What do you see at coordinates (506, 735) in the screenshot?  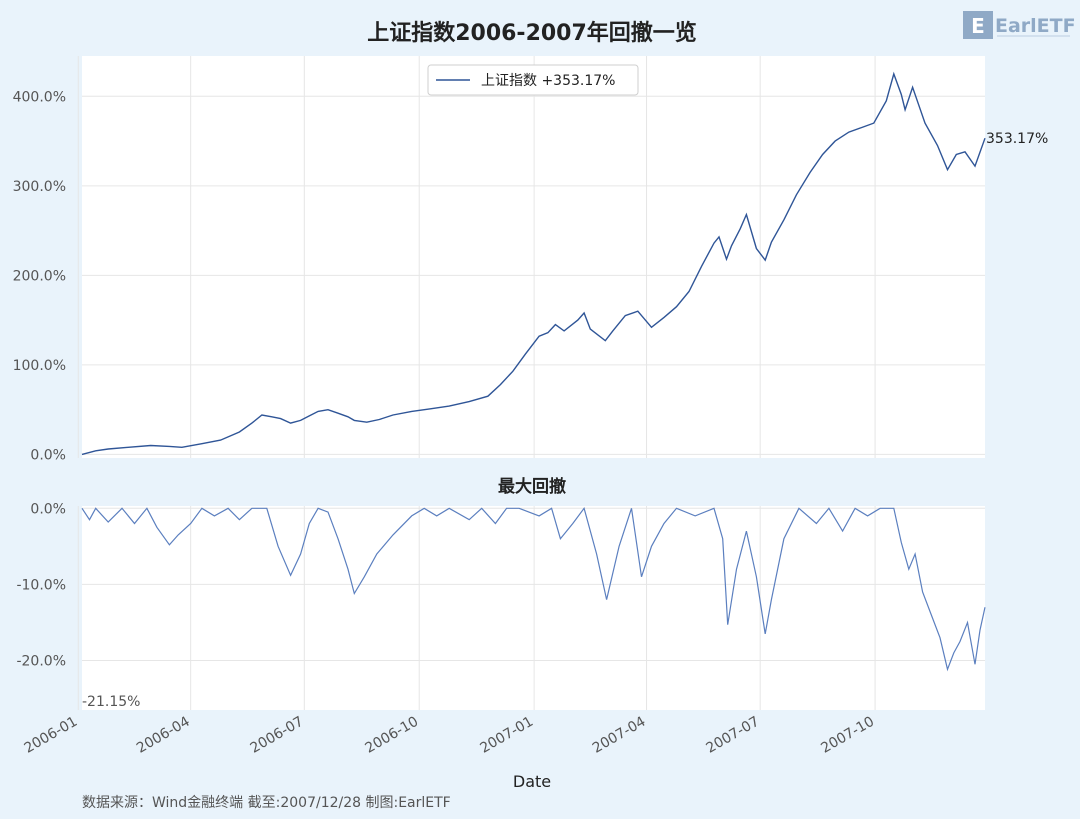 I see `x-tick-label: 2007-01` at bounding box center [506, 735].